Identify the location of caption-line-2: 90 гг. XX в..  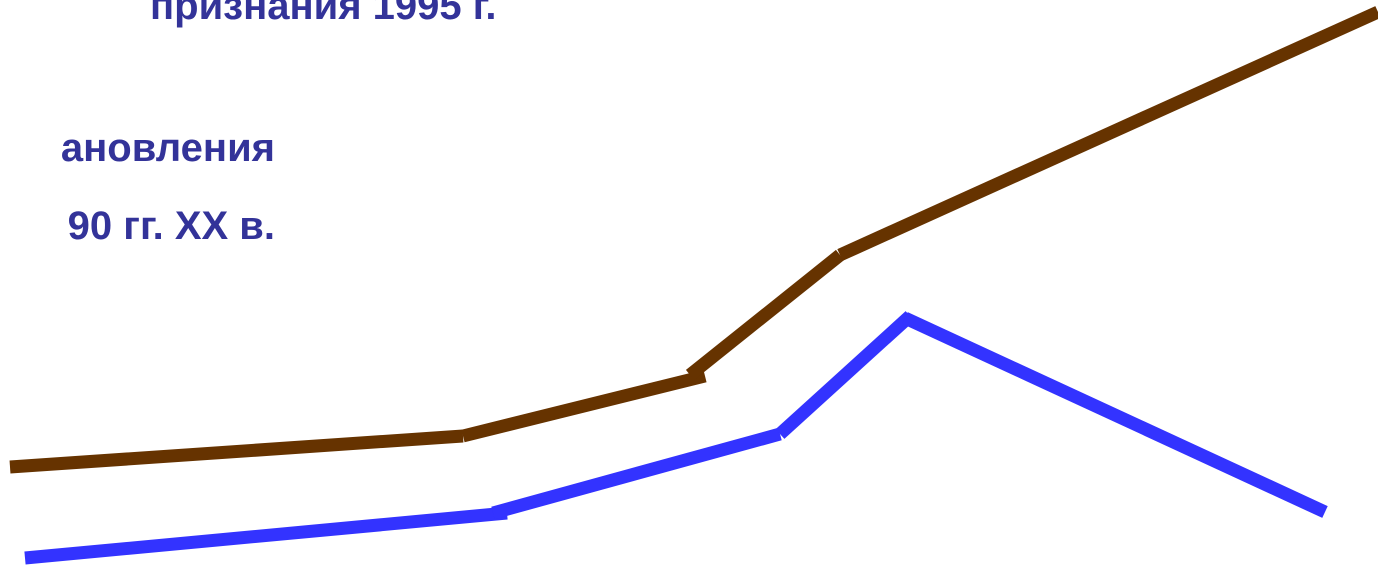
(171, 226).